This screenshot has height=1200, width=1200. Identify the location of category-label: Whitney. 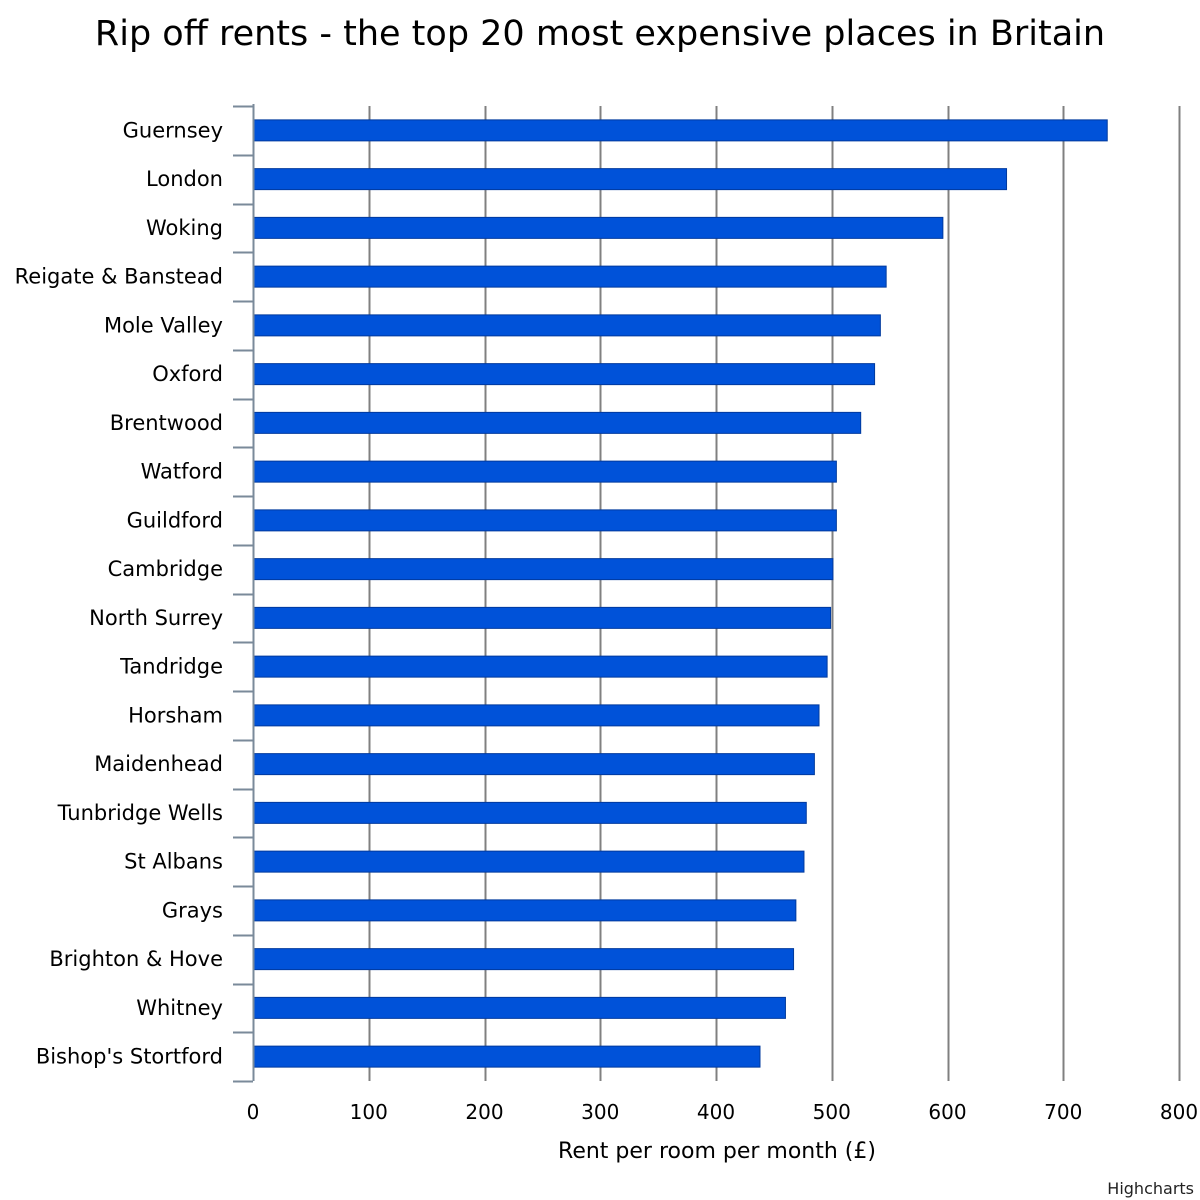
(179, 1008).